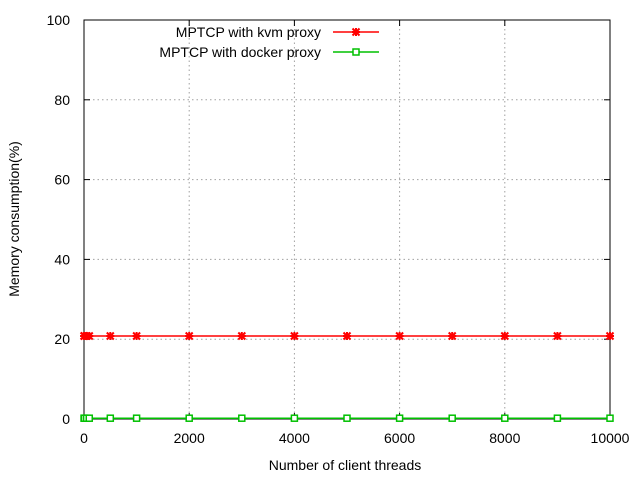 This screenshot has width=640, height=480. Describe the element at coordinates (345, 465) in the screenshot. I see `x-axis-label: Number of client threads` at that location.